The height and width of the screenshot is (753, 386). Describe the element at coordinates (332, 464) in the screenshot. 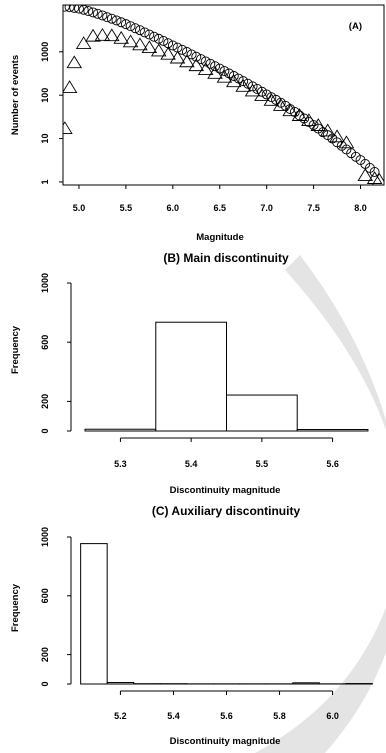

I see `panel-b-x-tick-label: 5.6` at that location.